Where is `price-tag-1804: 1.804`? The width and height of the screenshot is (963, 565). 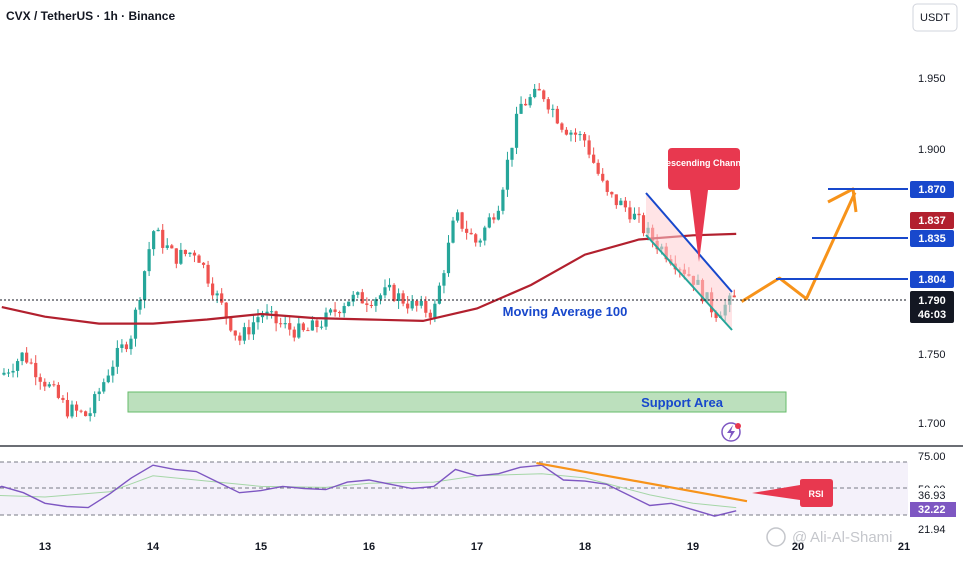
price-tag-1804: 1.804 is located at coordinates (932, 279).